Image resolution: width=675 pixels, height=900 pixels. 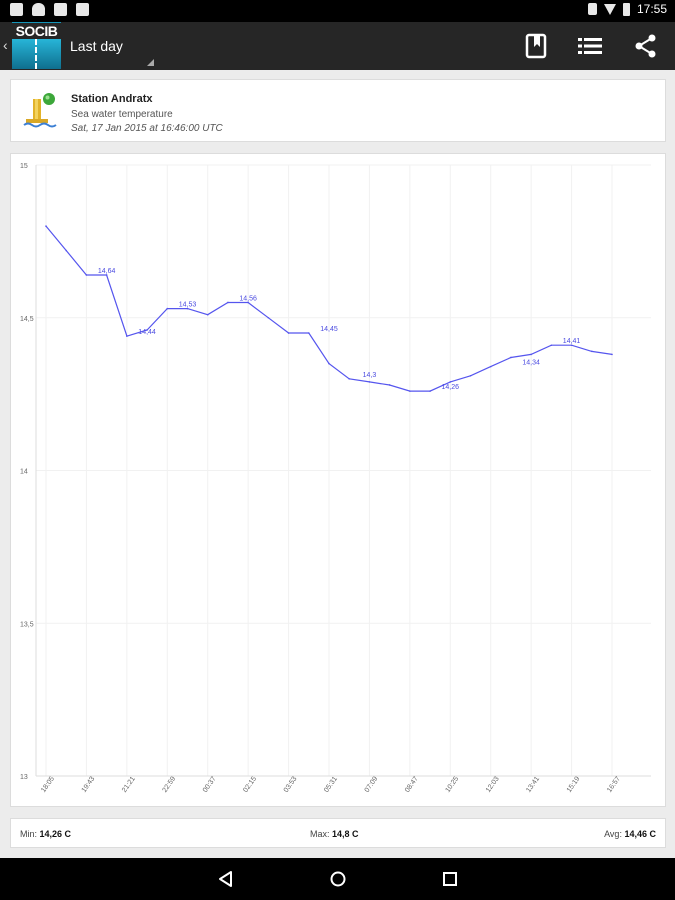 I want to click on y-tick-label: 13, so click(x=24, y=777).